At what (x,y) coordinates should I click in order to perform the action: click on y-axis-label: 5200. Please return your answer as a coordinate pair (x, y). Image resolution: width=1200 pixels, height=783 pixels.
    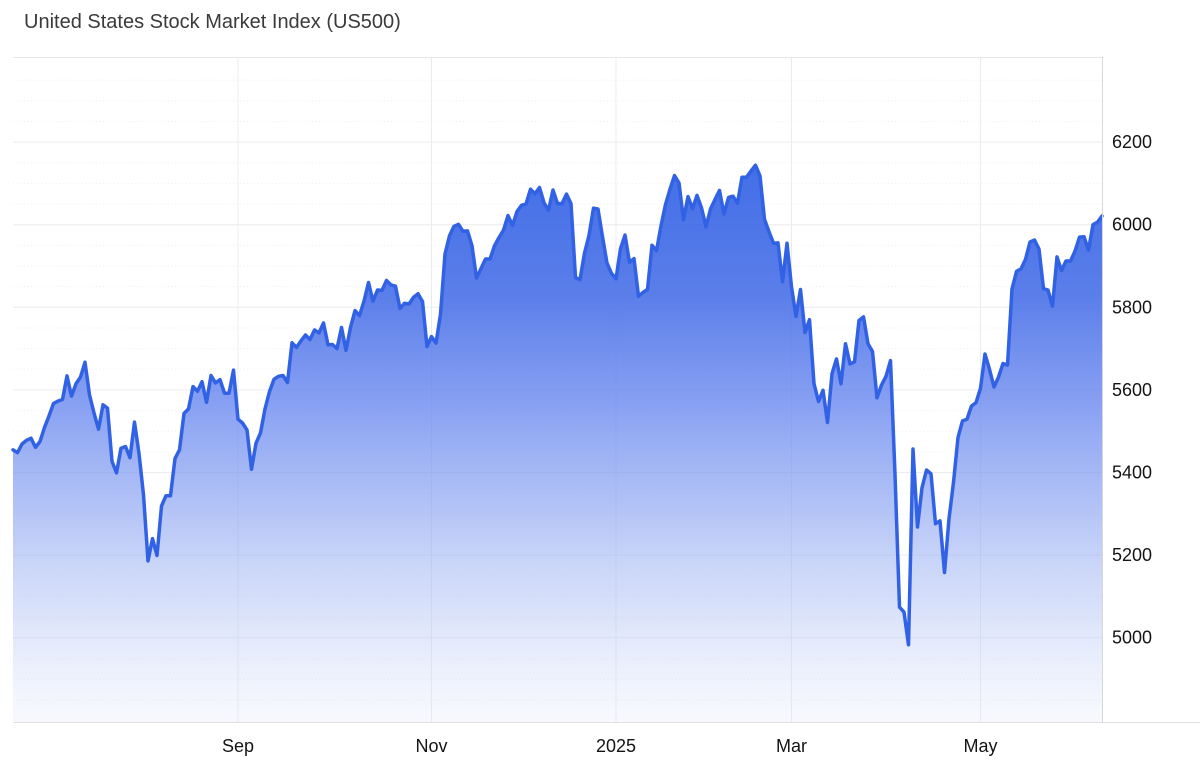
    Looking at the image, I should click on (1132, 555).